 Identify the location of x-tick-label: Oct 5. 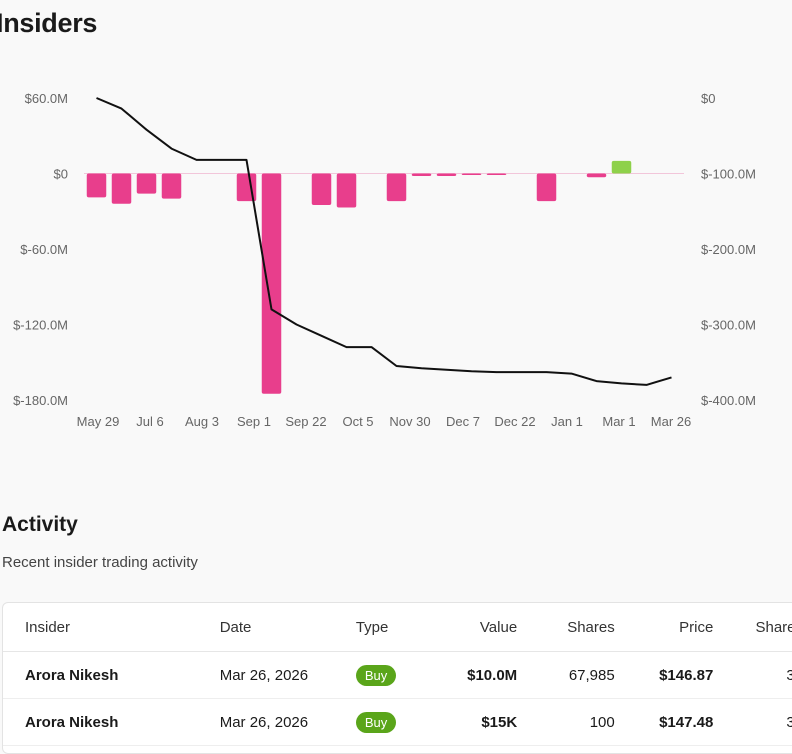
(357, 421).